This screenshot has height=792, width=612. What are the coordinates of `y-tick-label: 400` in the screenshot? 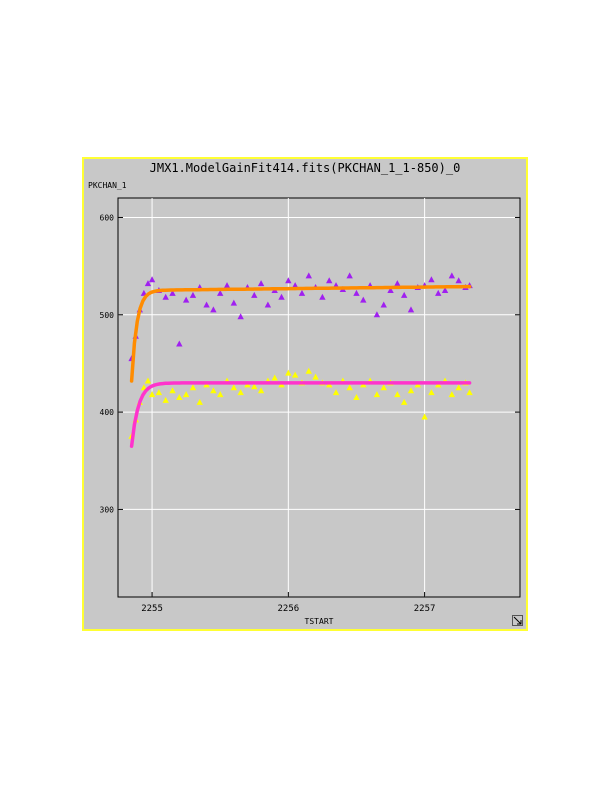 It's located at (107, 412).